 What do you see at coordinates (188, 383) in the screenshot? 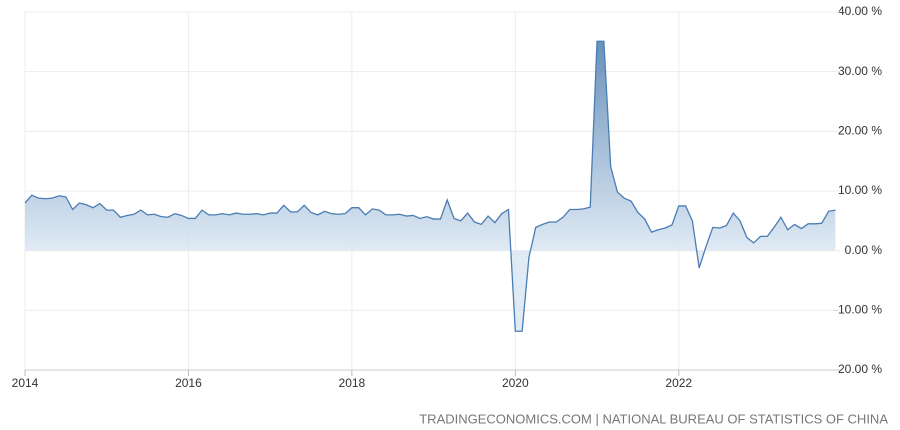
I see `x-tick-label: 2016` at bounding box center [188, 383].